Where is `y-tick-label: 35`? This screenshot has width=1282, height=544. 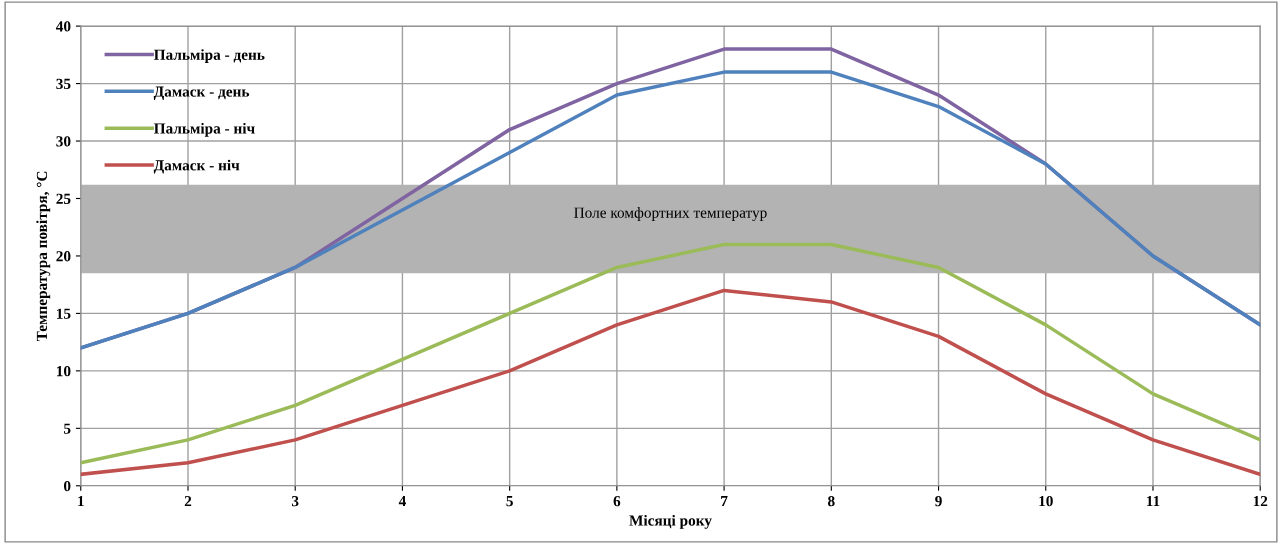
y-tick-label: 35 is located at coordinates (63, 84).